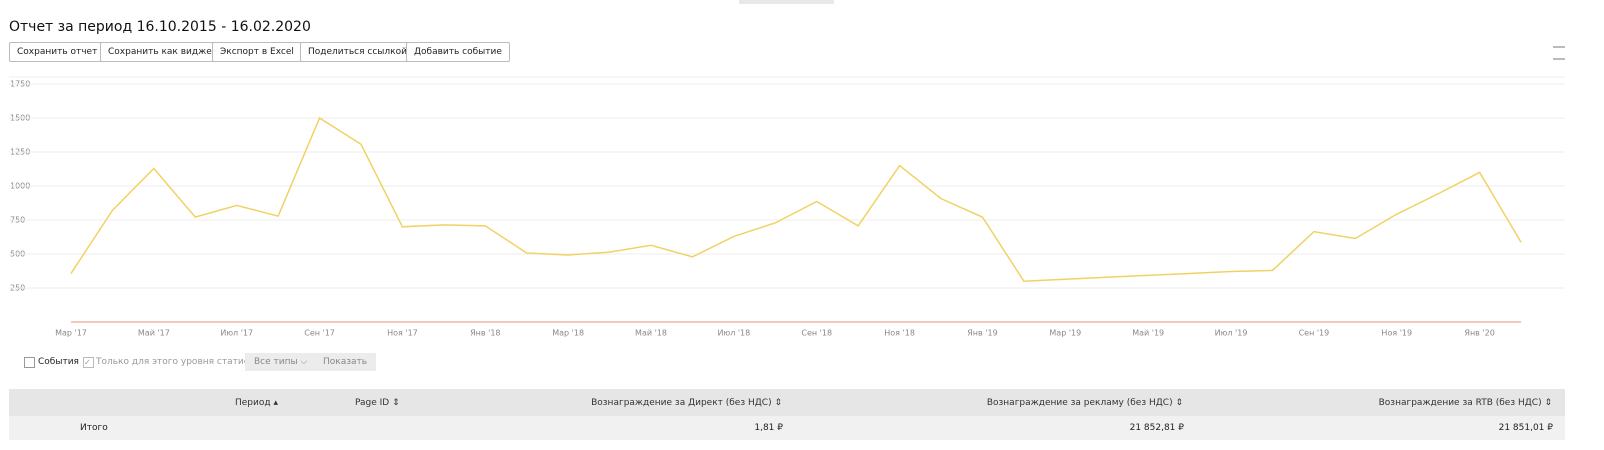  What do you see at coordinates (357, 52) in the screenshot?
I see `toolbar-button: Поделиться ссылкой` at bounding box center [357, 52].